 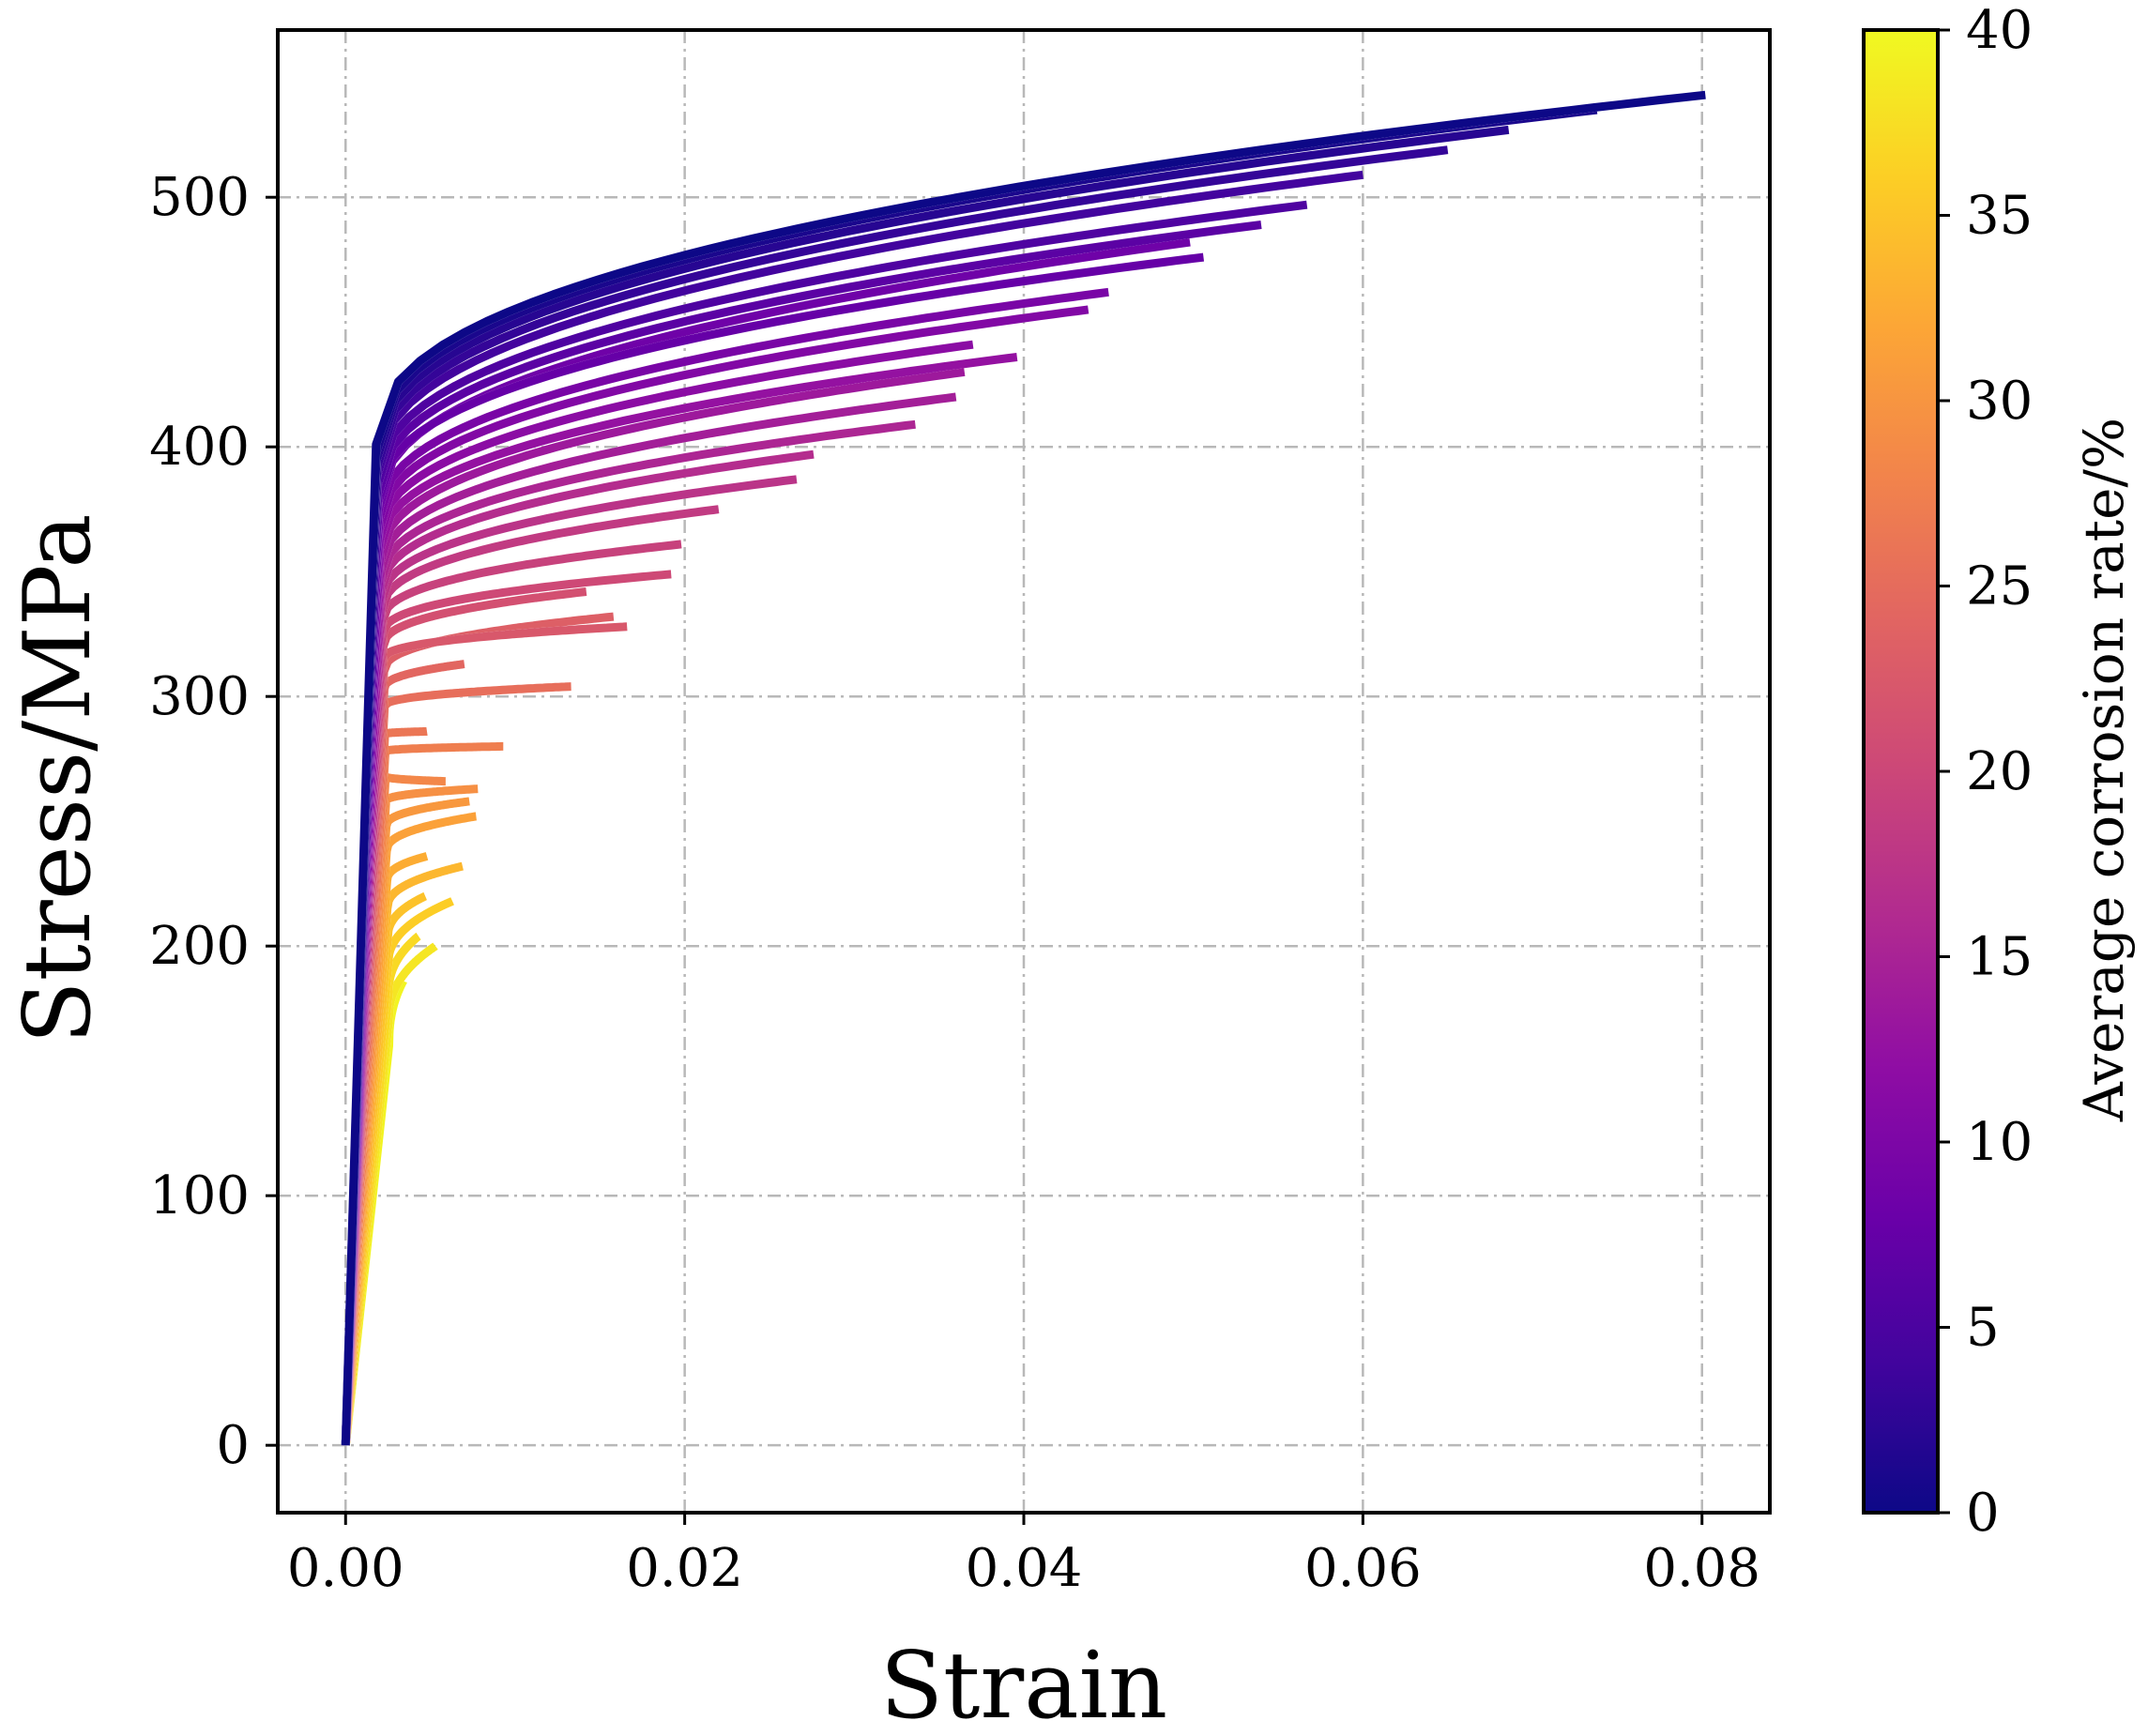 What do you see at coordinates (1983, 1328) in the screenshot?
I see `colorbar-tick-label: 5` at bounding box center [1983, 1328].